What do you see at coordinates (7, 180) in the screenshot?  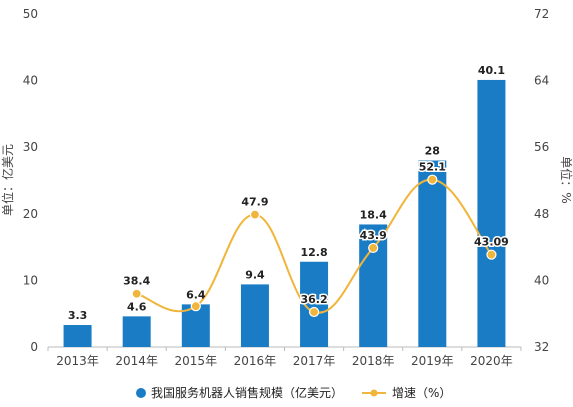 I see `left-axis-title: 单位：亿美元` at bounding box center [7, 180].